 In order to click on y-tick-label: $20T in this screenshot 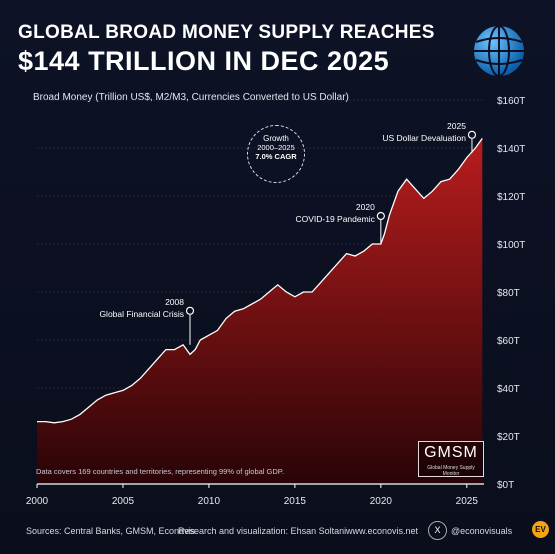, I will do `click(508, 437)`.